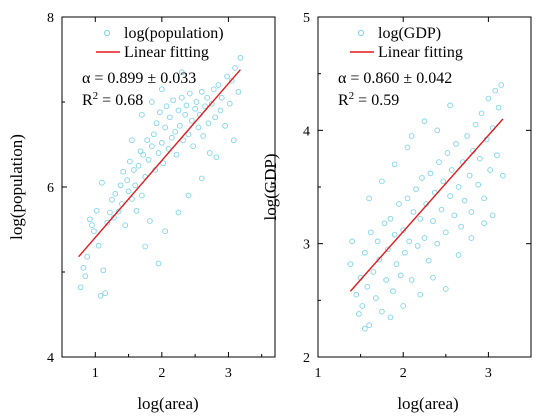 The image size is (550, 418). I want to click on left-x-tick-label: 2, so click(161, 373).